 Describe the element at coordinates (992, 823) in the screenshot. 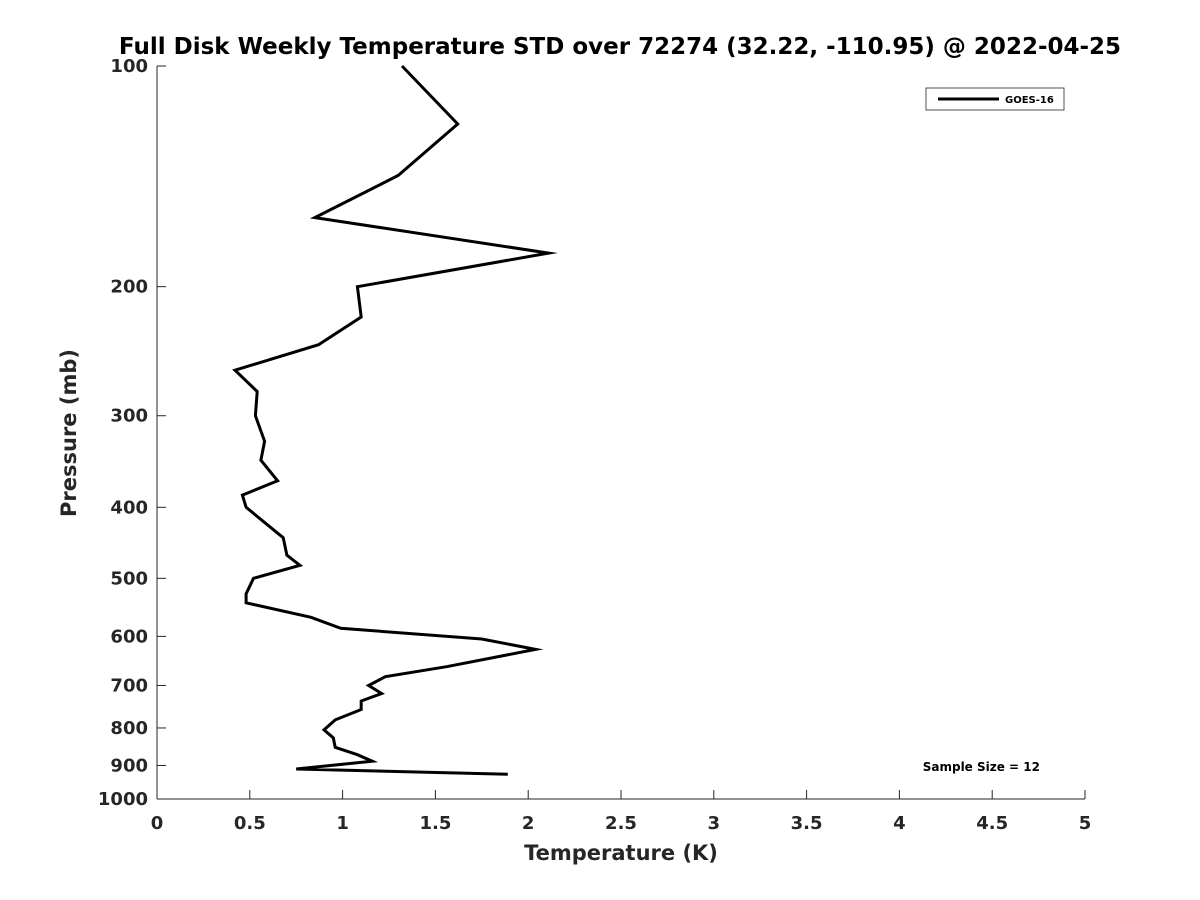

I see `x-tick-label: 4.5` at that location.